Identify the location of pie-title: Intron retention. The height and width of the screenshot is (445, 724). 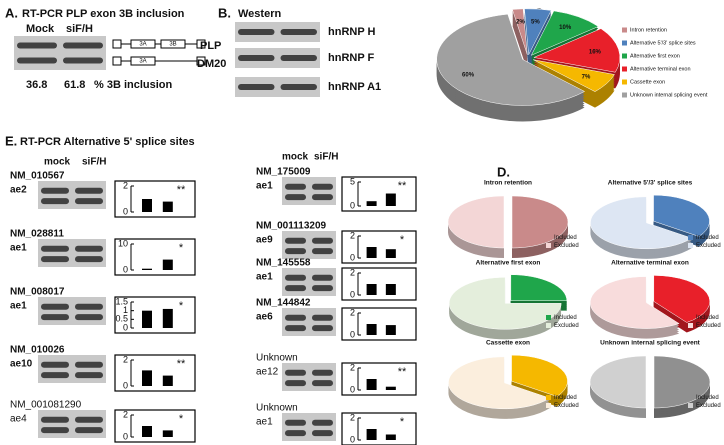
(508, 183).